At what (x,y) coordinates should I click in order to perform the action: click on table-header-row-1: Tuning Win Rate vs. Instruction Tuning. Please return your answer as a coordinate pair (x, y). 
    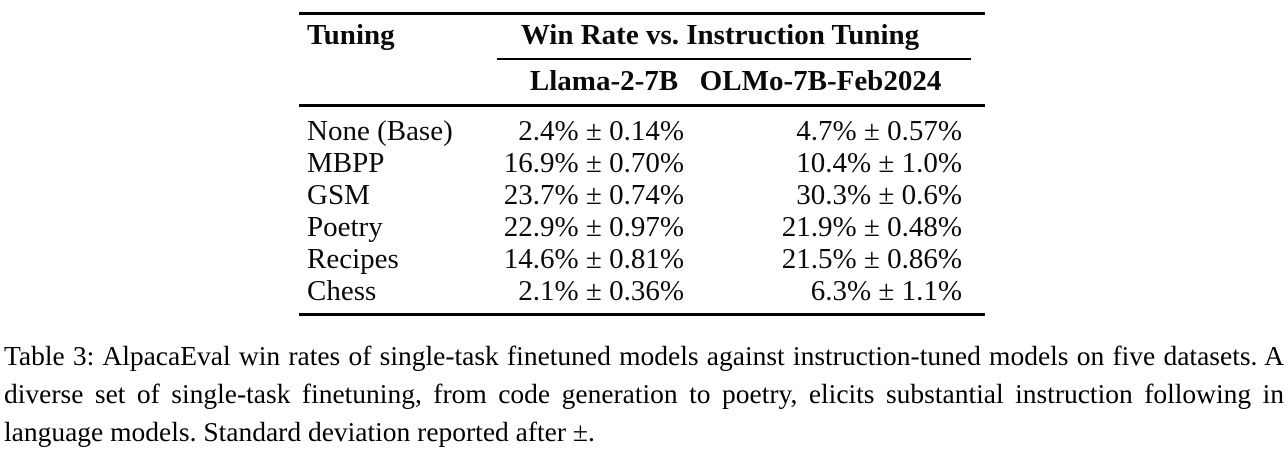
    Looking at the image, I should click on (642, 35).